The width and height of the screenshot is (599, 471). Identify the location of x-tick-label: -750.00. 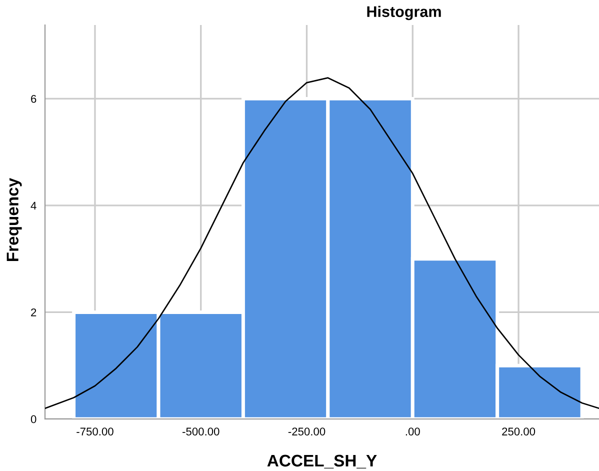
(95, 432).